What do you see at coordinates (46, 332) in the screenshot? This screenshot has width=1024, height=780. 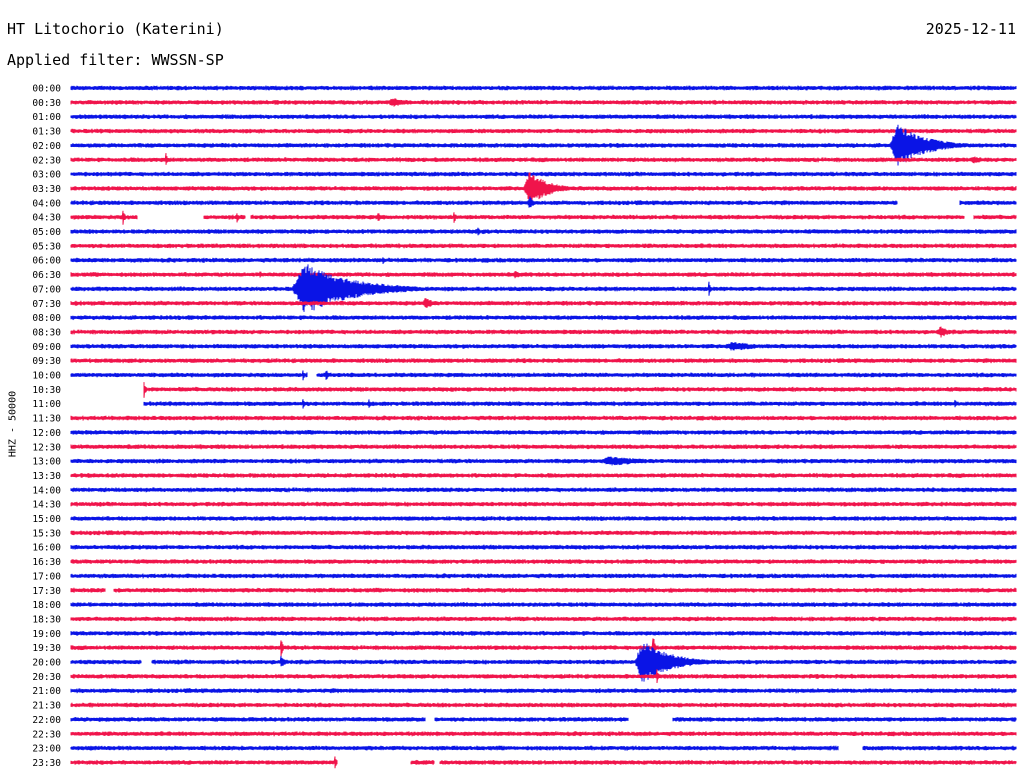 I see `time-tick-label: 08:30` at bounding box center [46, 332].